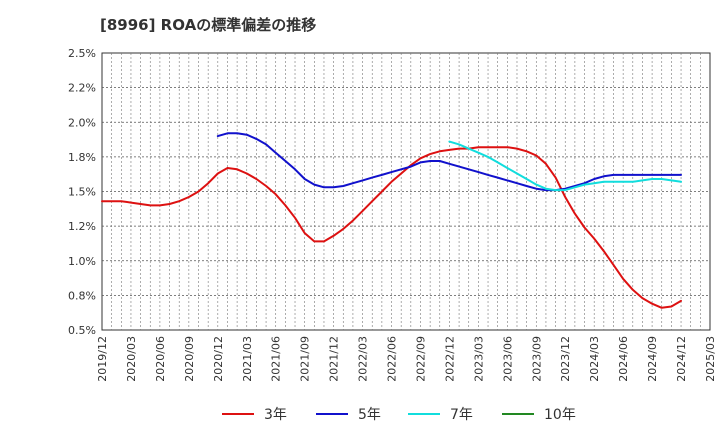 Image resolution: width=720 pixels, height=440 pixels. Describe the element at coordinates (565, 359) in the screenshot. I see `x-tick-label: 2023/12` at that location.